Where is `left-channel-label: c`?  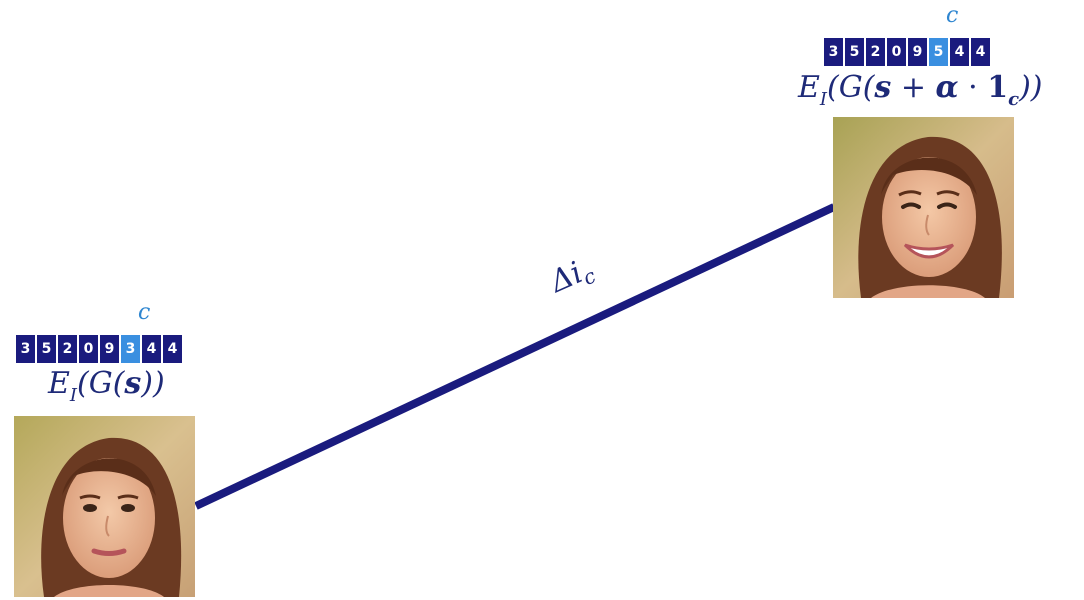
left-channel-label: c is located at coordinates (144, 312).